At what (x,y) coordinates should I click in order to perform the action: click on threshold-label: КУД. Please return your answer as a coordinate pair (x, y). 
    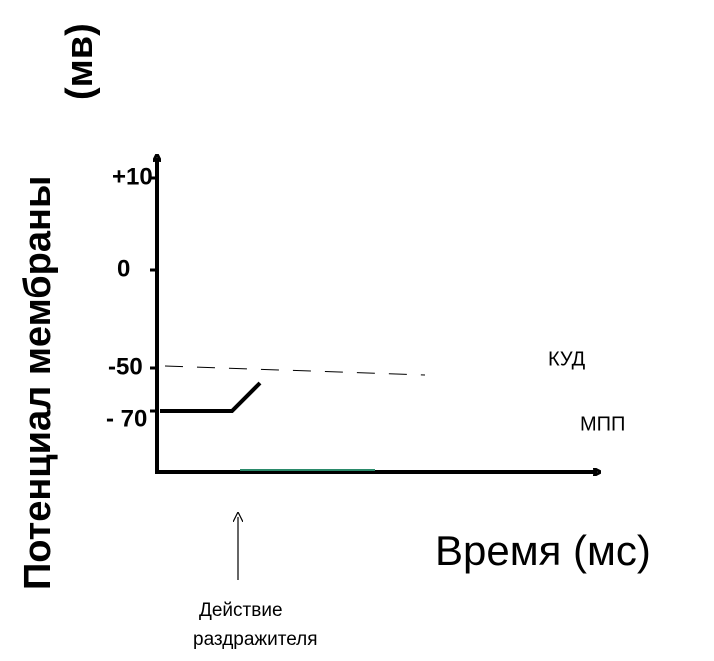
    Looking at the image, I should click on (567, 359).